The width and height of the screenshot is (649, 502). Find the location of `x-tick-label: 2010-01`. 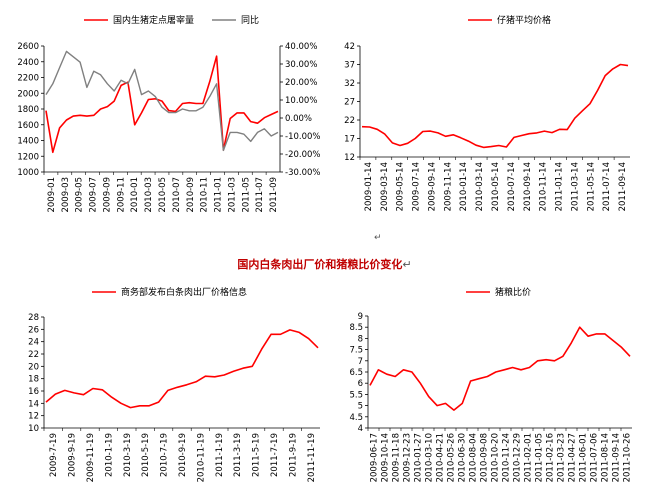

x-tick-label: 2010-01 is located at coordinates (135, 195).